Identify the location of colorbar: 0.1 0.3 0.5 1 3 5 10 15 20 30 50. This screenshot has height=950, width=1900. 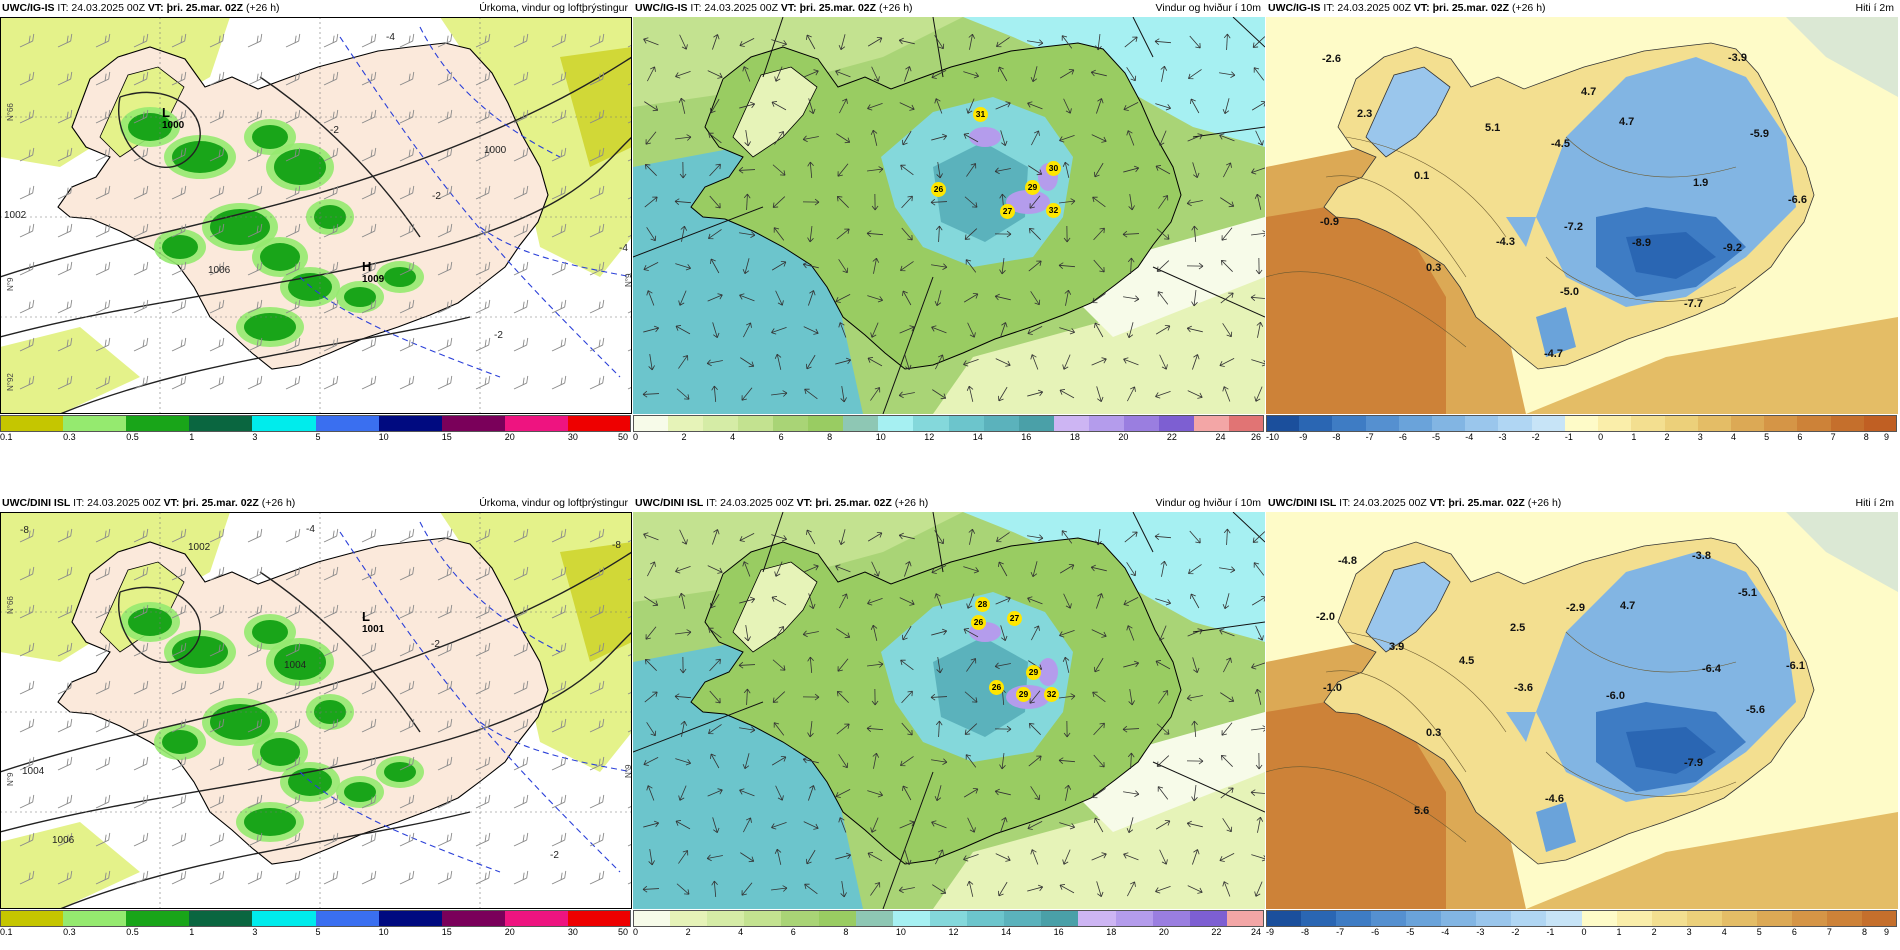
(316, 928).